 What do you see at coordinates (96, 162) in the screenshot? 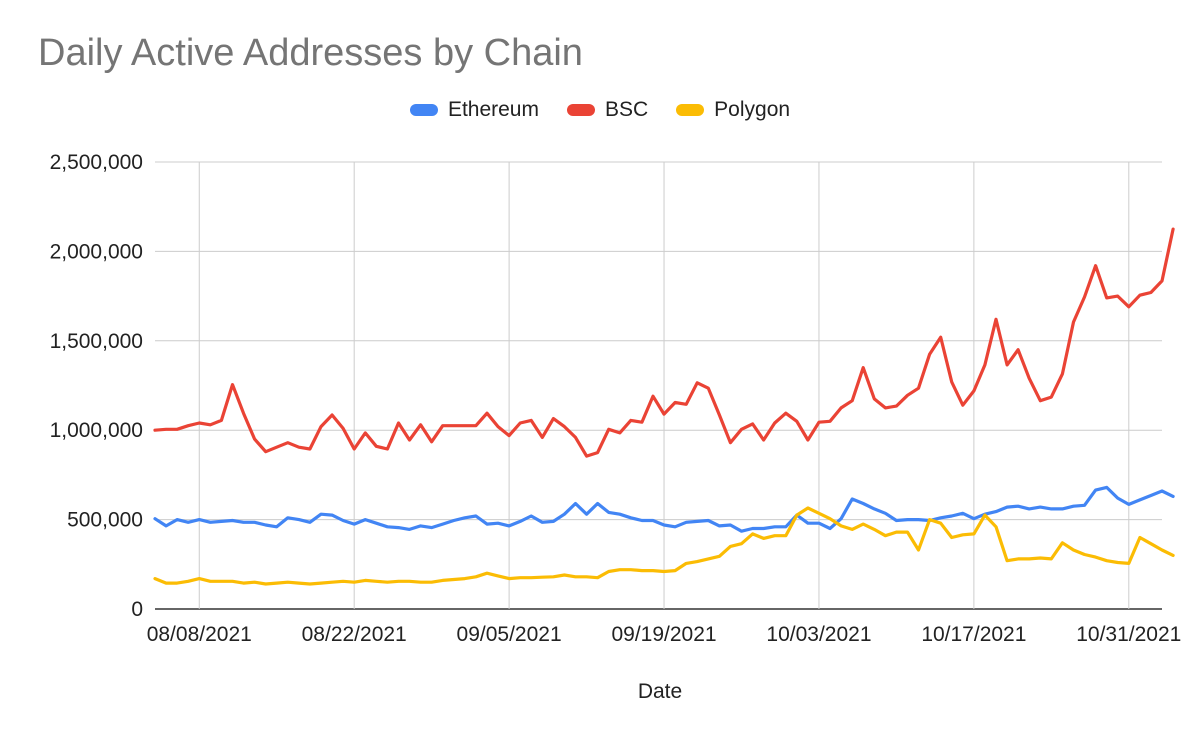
I see `y-tick-label: 2,500,000` at bounding box center [96, 162].